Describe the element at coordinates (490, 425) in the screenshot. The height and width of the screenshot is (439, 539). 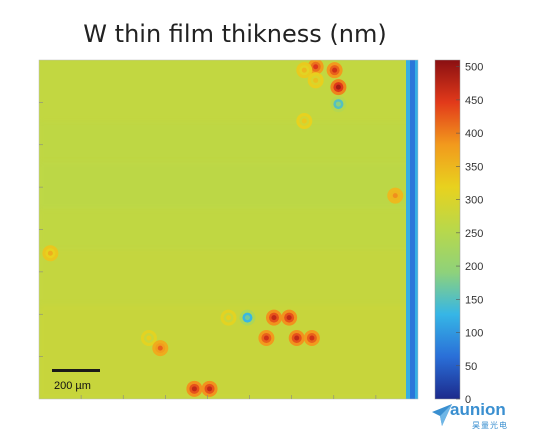
I see `logo-subtext: 昊量光电` at that location.